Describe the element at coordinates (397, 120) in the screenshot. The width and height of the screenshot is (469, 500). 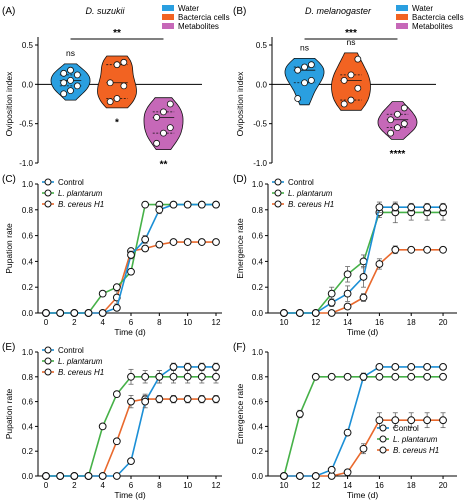
I see `violin-shape` at that location.